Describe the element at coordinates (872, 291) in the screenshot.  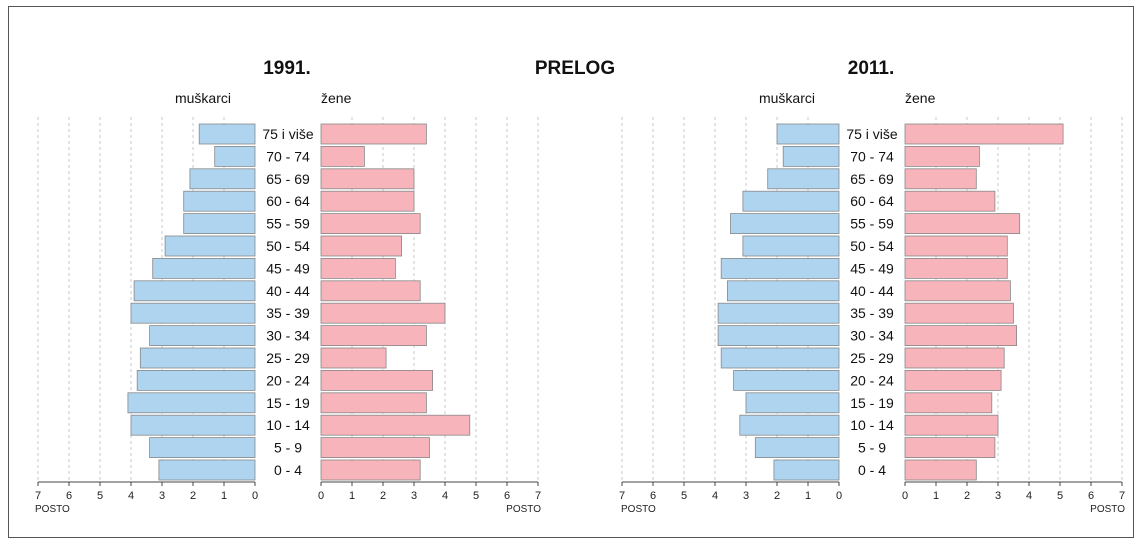
I see `age-group-label: 40 - 44` at that location.